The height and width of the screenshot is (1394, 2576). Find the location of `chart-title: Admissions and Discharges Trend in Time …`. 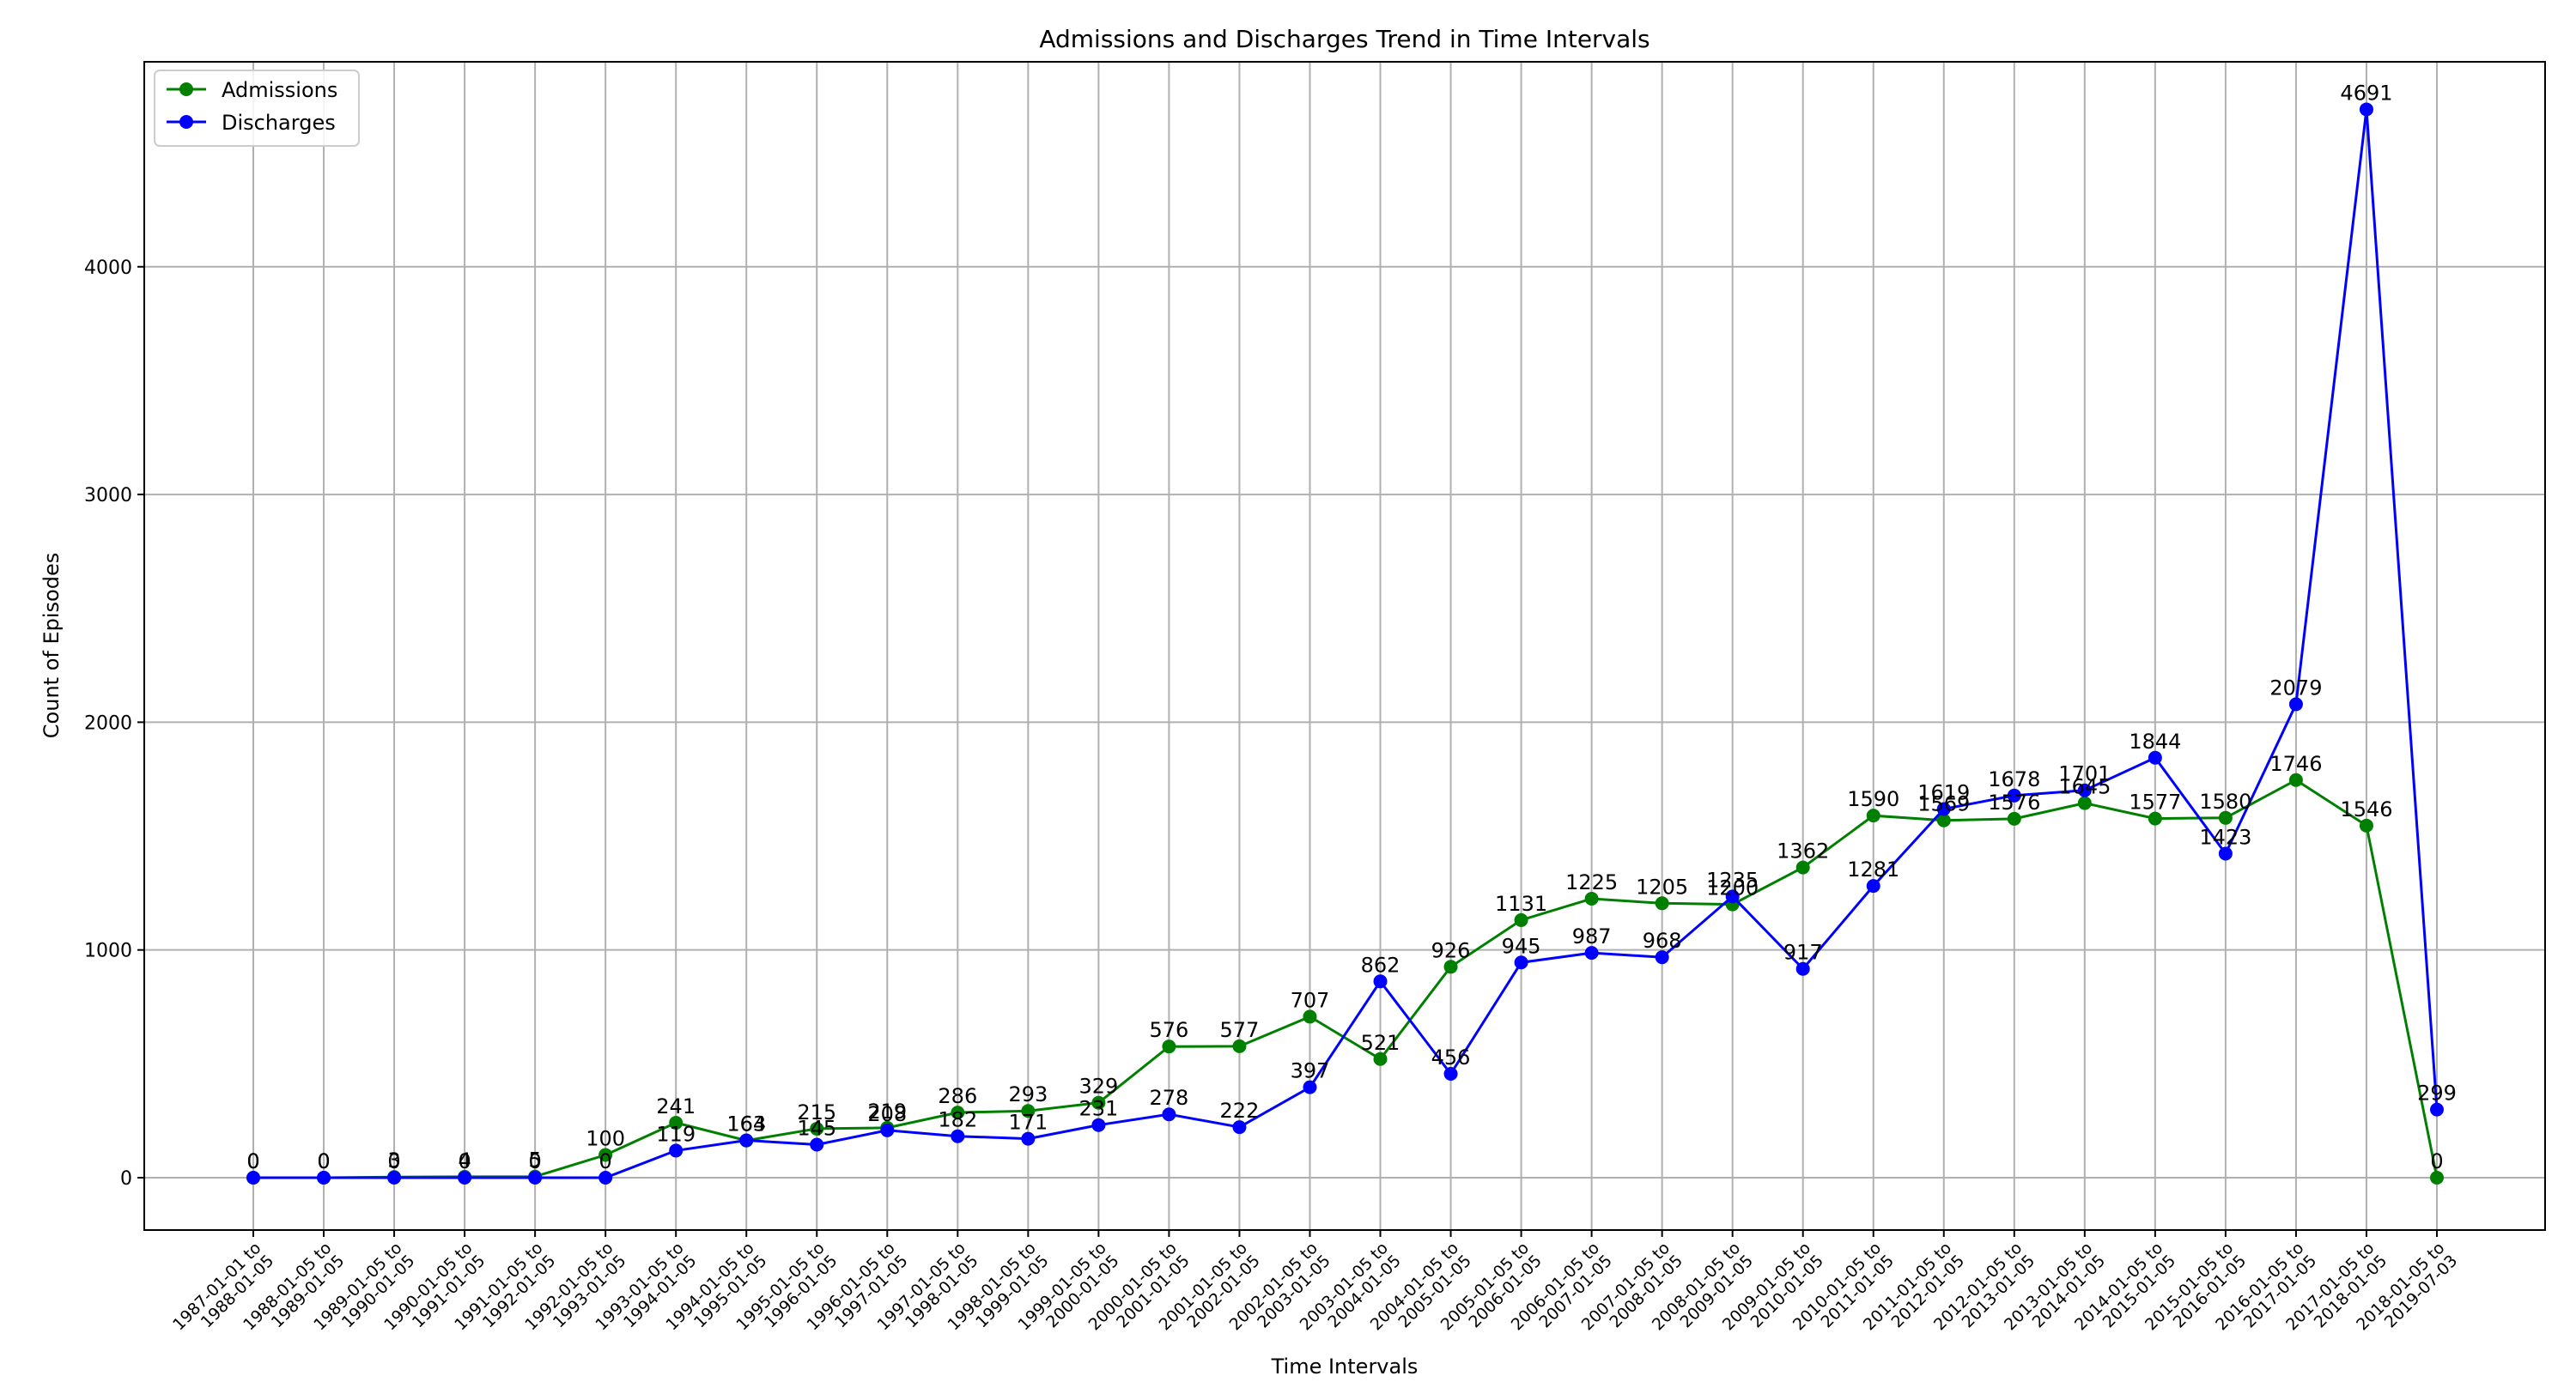

chart-title: Admissions and Discharges Trend in Time … is located at coordinates (1344, 39).